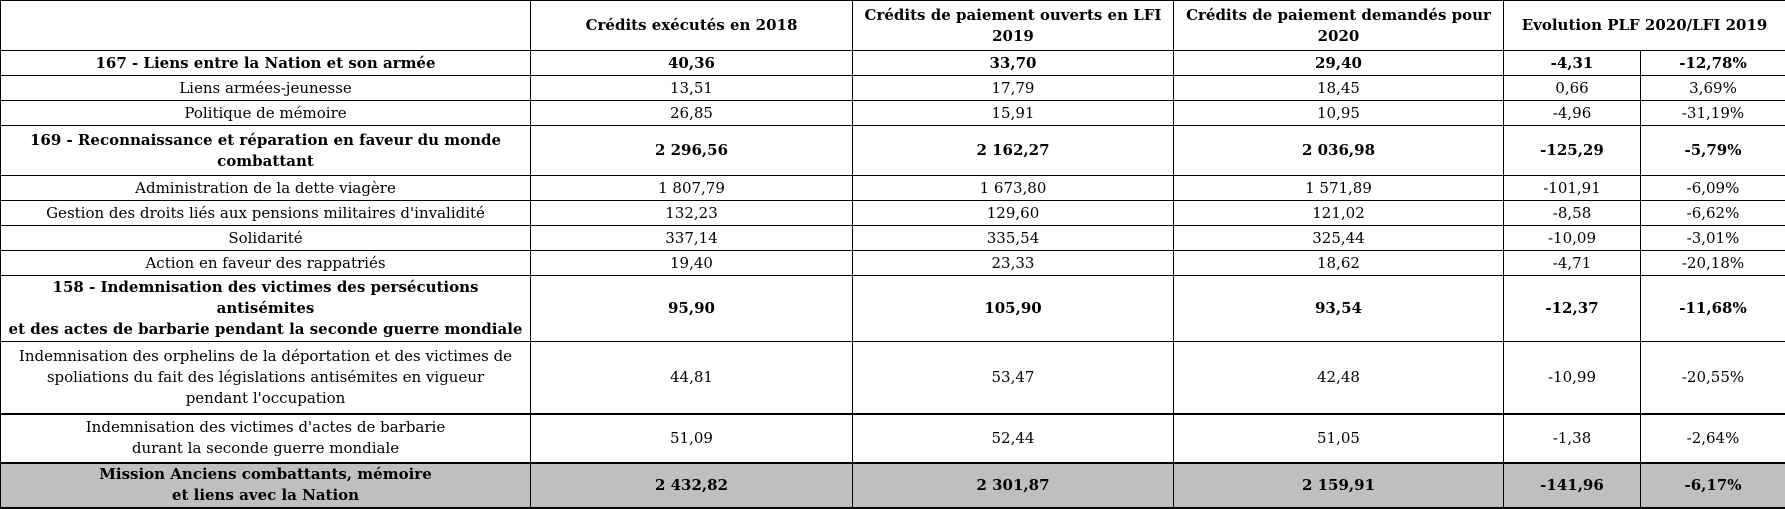  Describe the element at coordinates (1572, 213) in the screenshot. I see `cell-evolution-value: -8,58` at that location.